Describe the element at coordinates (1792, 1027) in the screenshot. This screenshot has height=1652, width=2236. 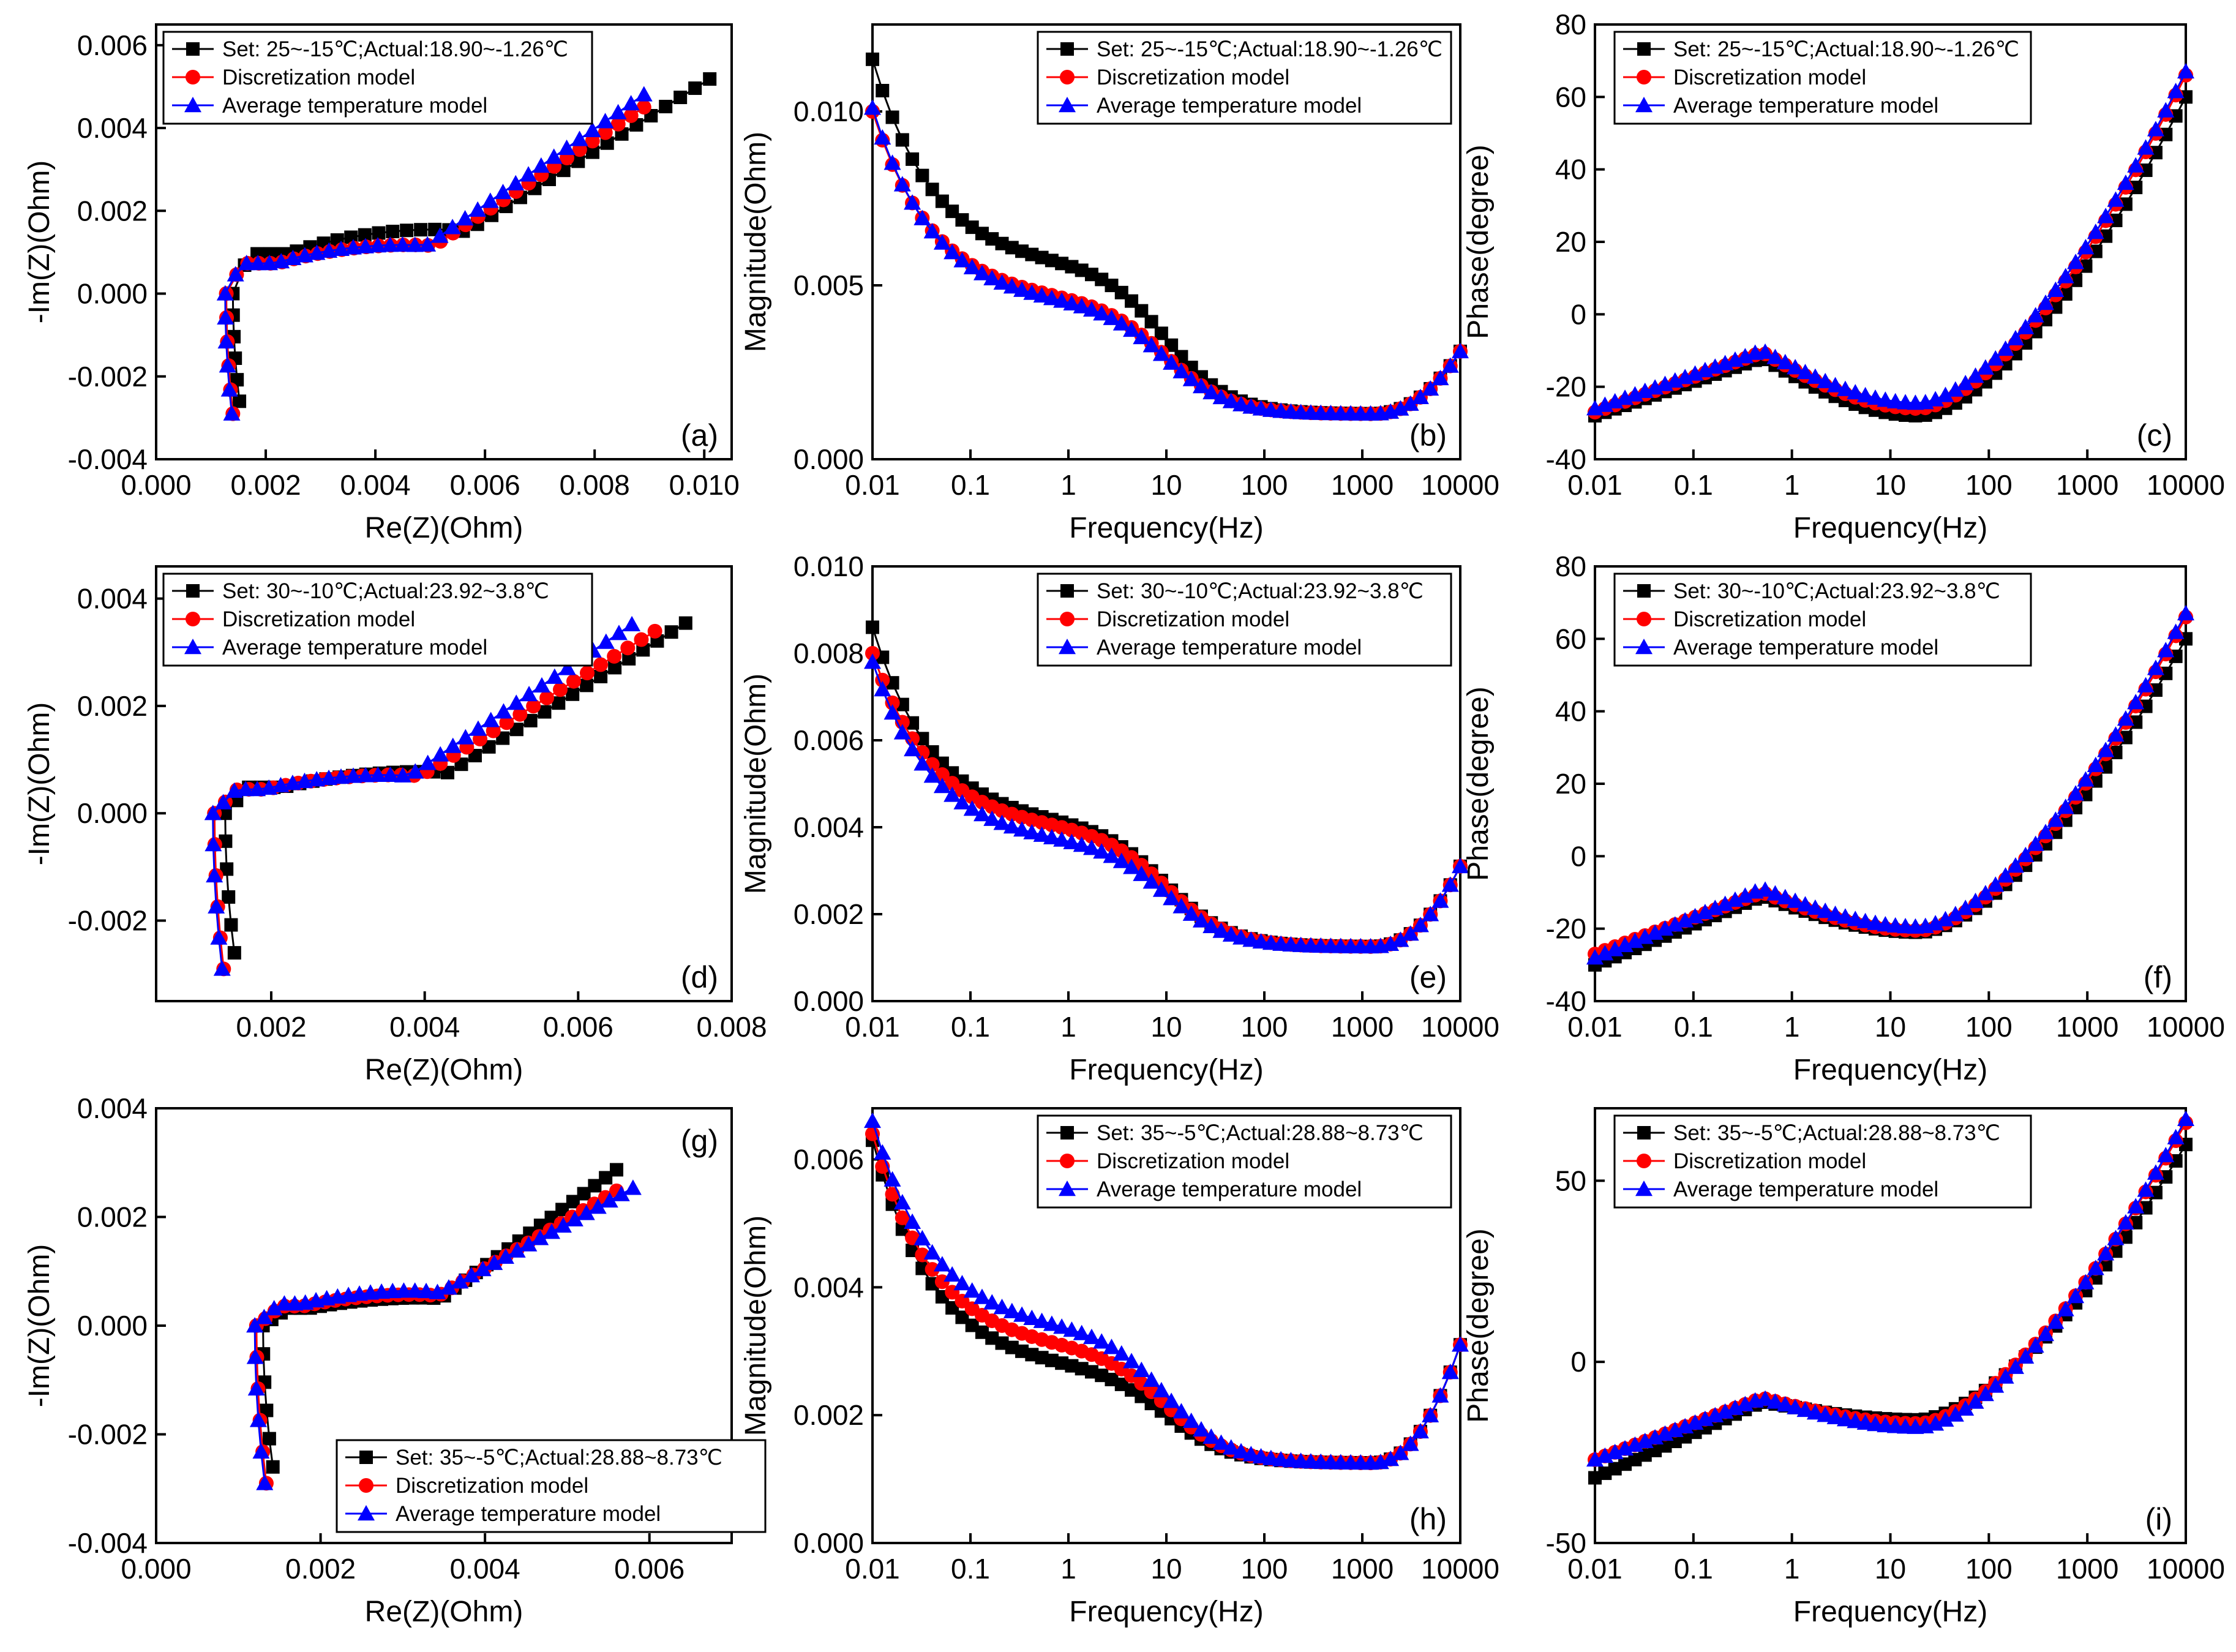
I see `x-tick-label: 1` at that location.